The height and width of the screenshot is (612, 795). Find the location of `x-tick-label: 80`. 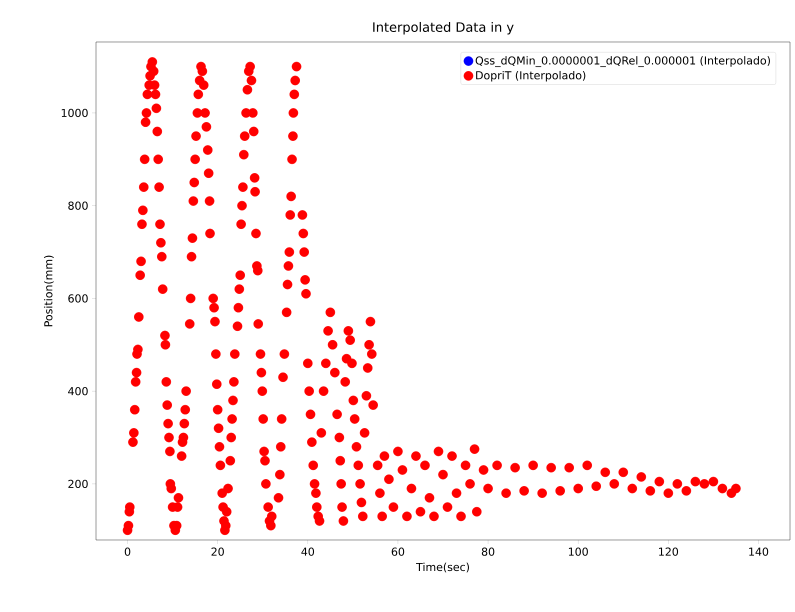

x-tick-label: 80 is located at coordinates (488, 552).